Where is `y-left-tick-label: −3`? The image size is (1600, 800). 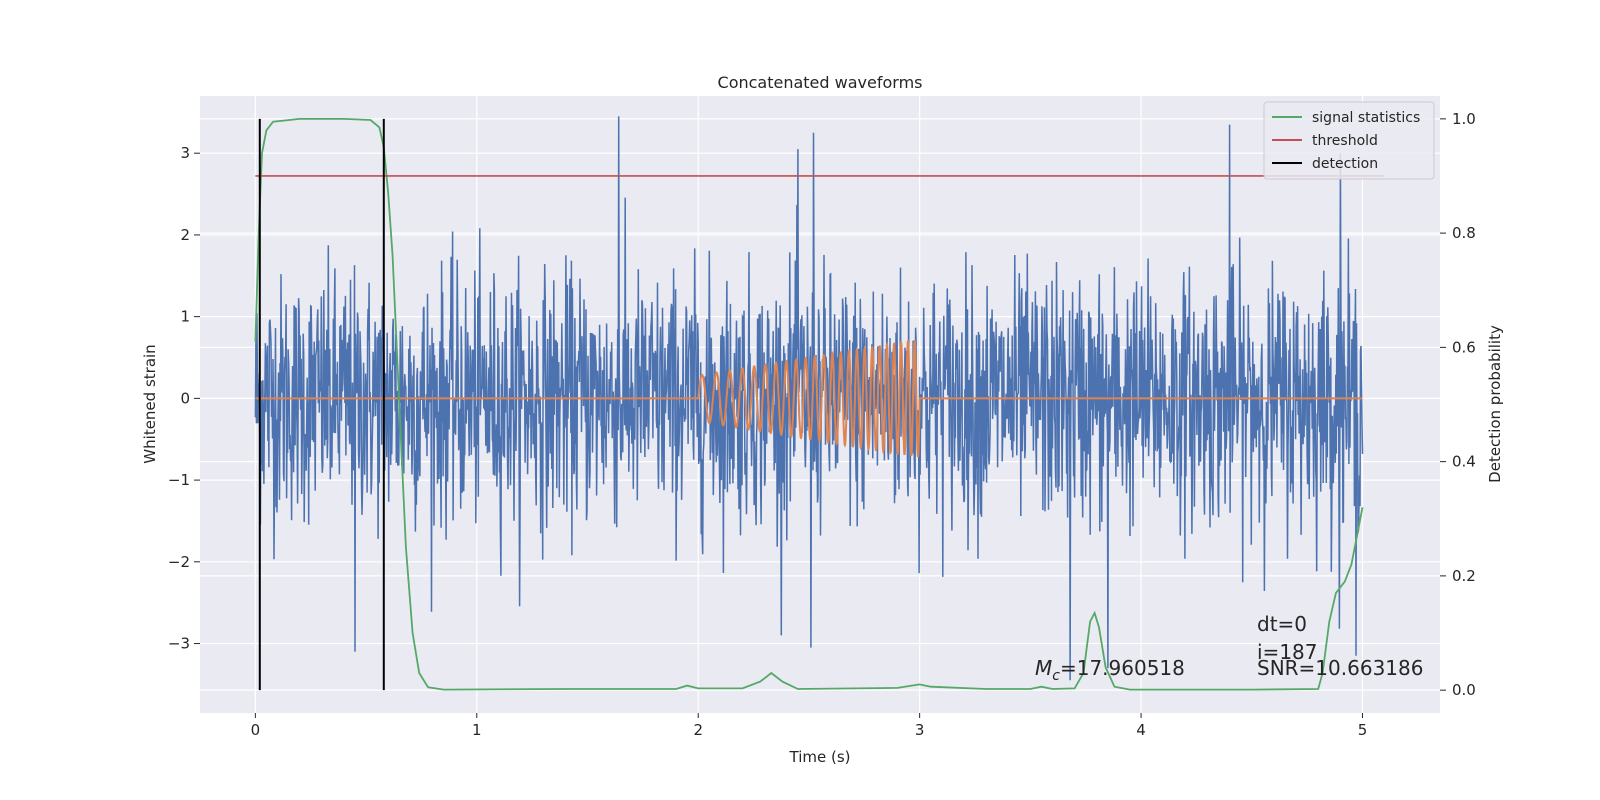 y-left-tick-label: −3 is located at coordinates (179, 644).